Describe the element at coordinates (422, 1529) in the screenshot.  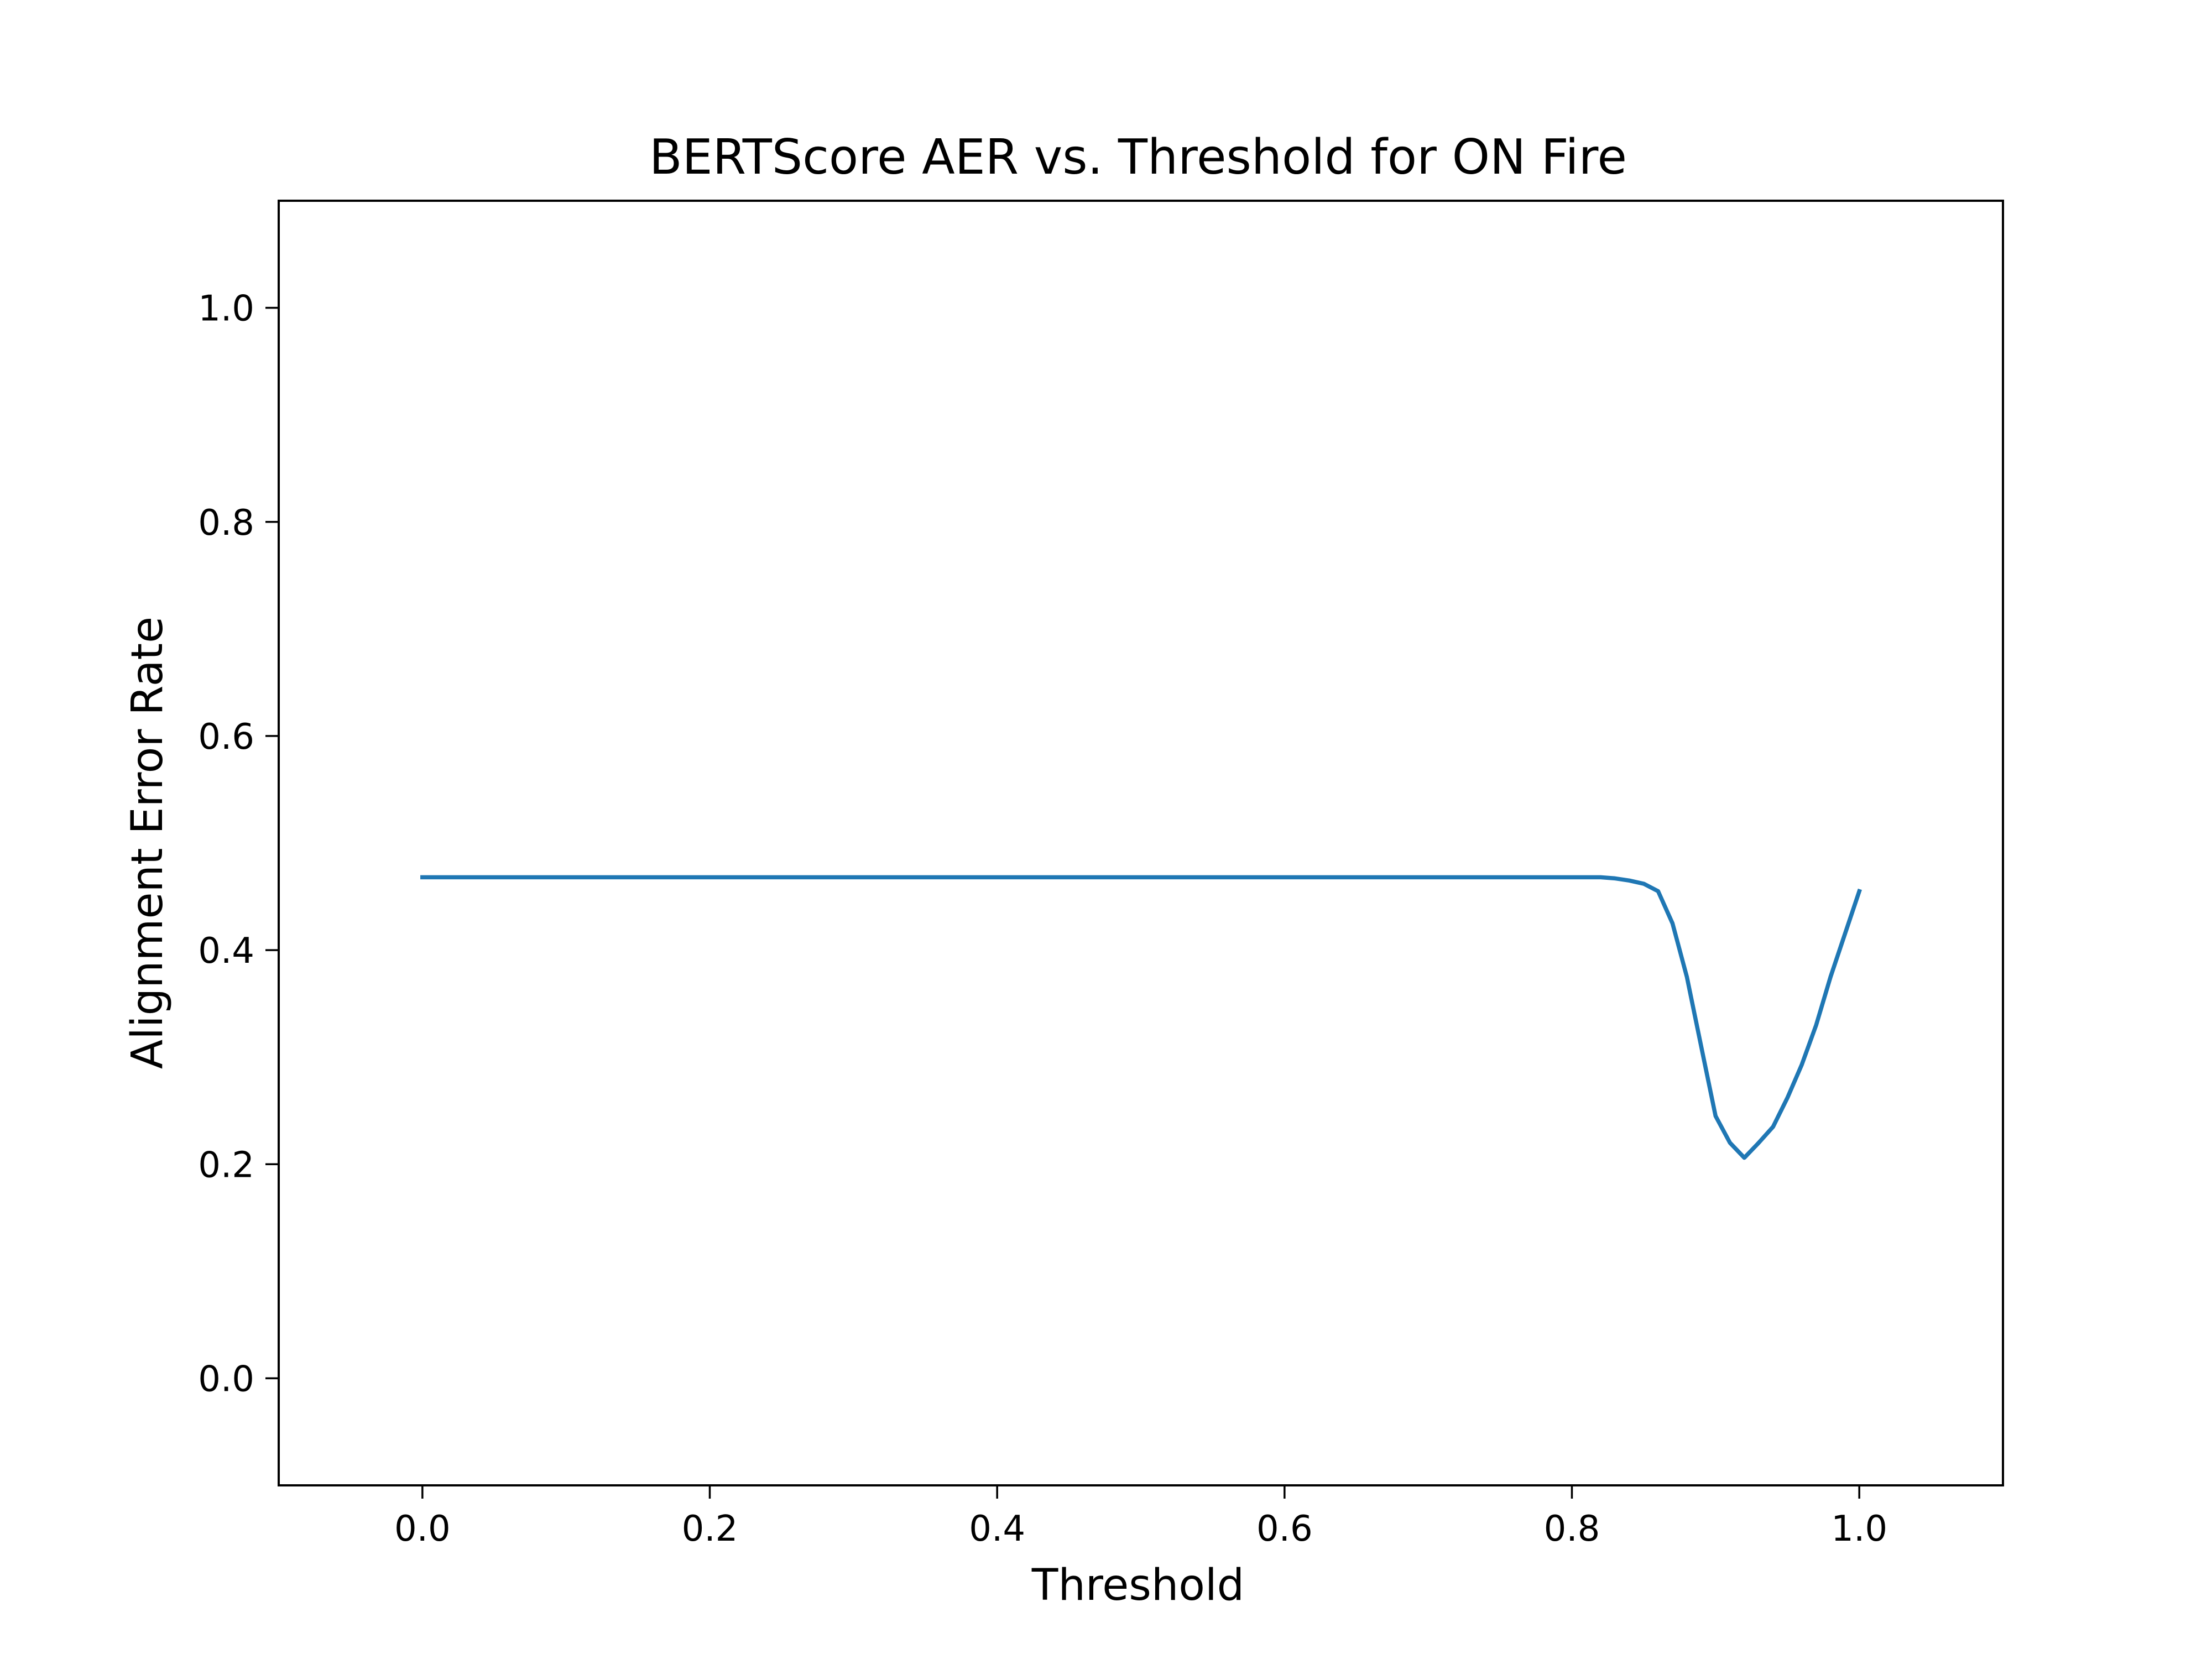
I see `x-tick-label: 0.0` at that location.